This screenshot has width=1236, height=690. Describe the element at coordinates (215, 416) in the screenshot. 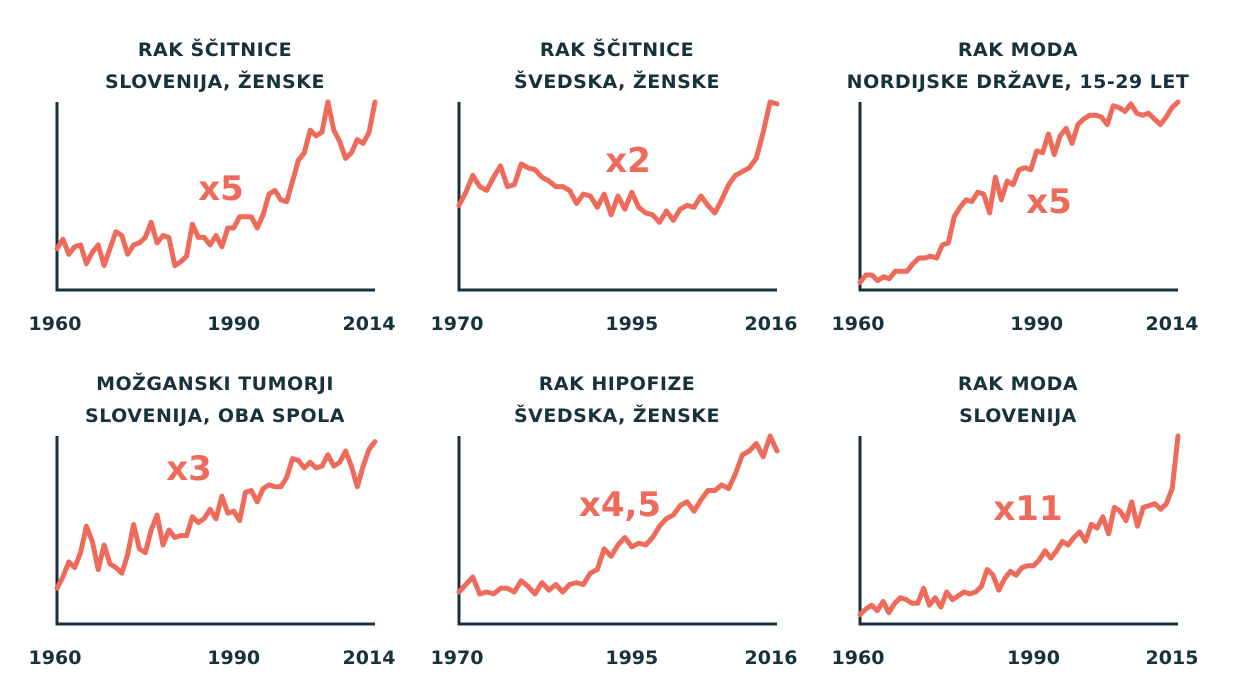

I see `chart-title-line-2: SLOVENIJA, OBA SPOLA` at that location.